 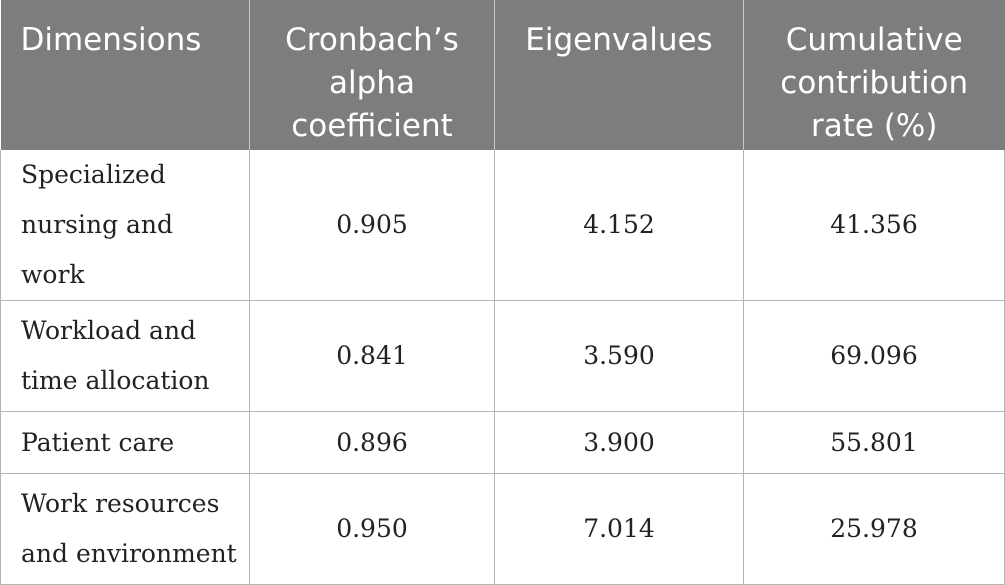 I want to click on table-row: Patient care 0.896 3.900 55.801, so click(x=502, y=442).